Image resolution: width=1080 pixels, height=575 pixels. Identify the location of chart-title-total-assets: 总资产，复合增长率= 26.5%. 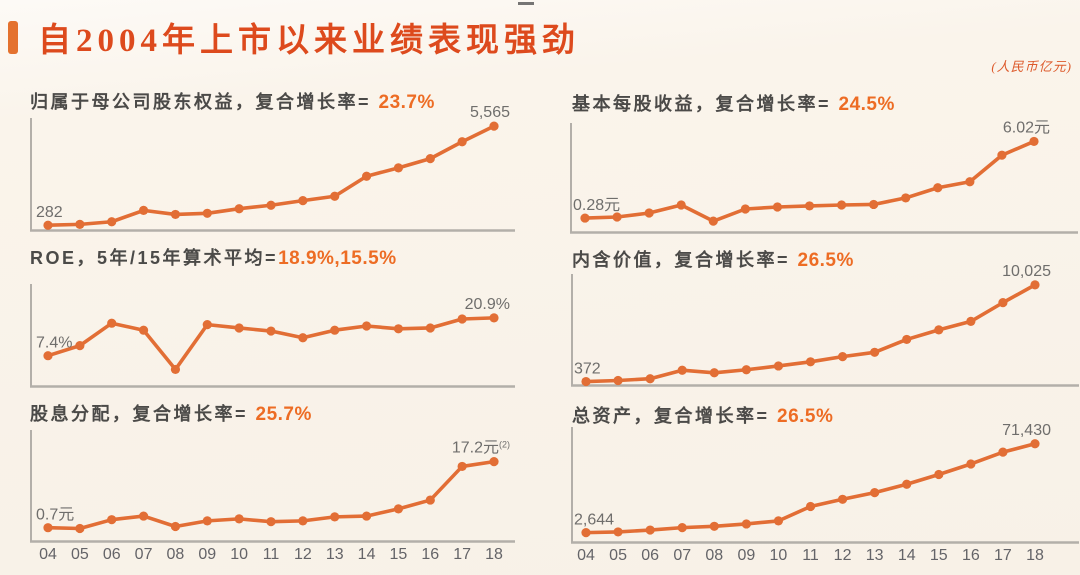
(702, 415).